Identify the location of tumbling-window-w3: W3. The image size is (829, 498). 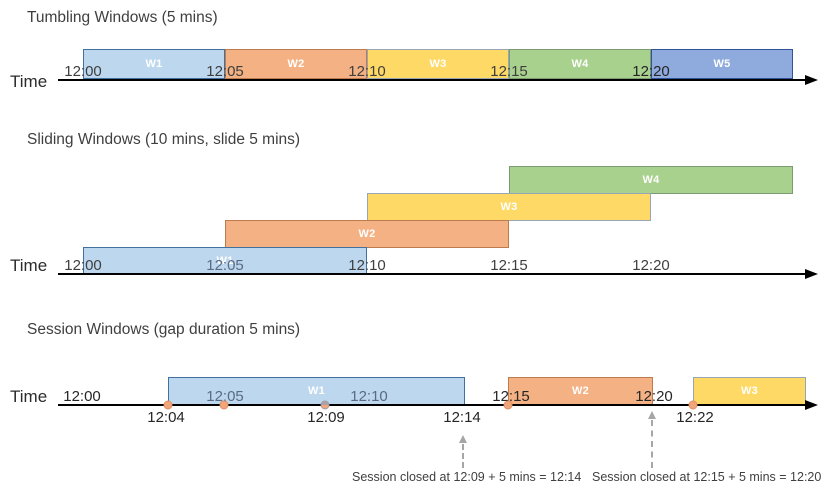
(438, 64).